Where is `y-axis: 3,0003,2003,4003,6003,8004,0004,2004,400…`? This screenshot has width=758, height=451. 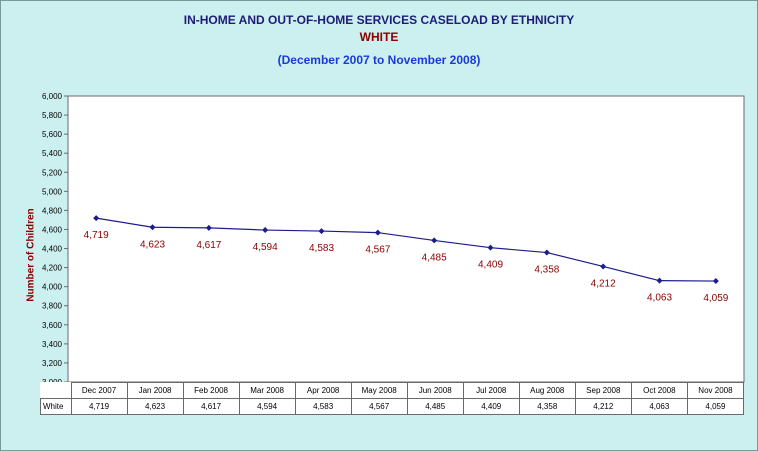
y-axis: 3,0003,2003,4003,6003,8004,0004,2004,400… is located at coordinates (55, 239).